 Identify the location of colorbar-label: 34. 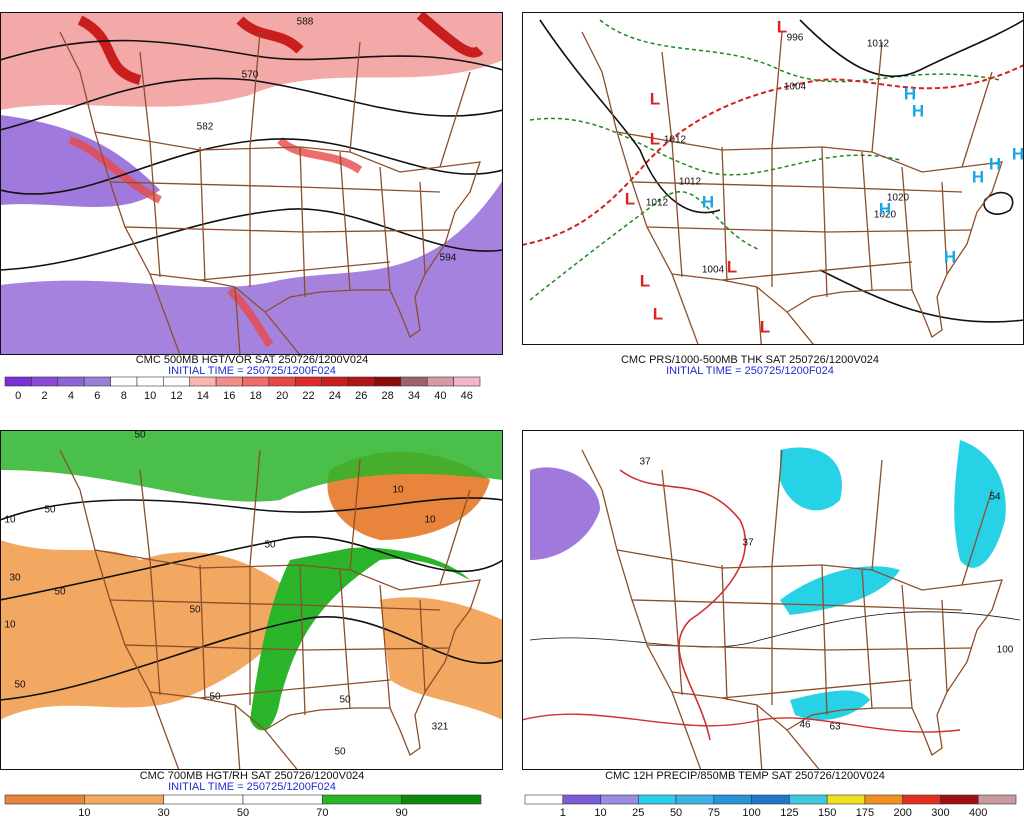
(414, 396).